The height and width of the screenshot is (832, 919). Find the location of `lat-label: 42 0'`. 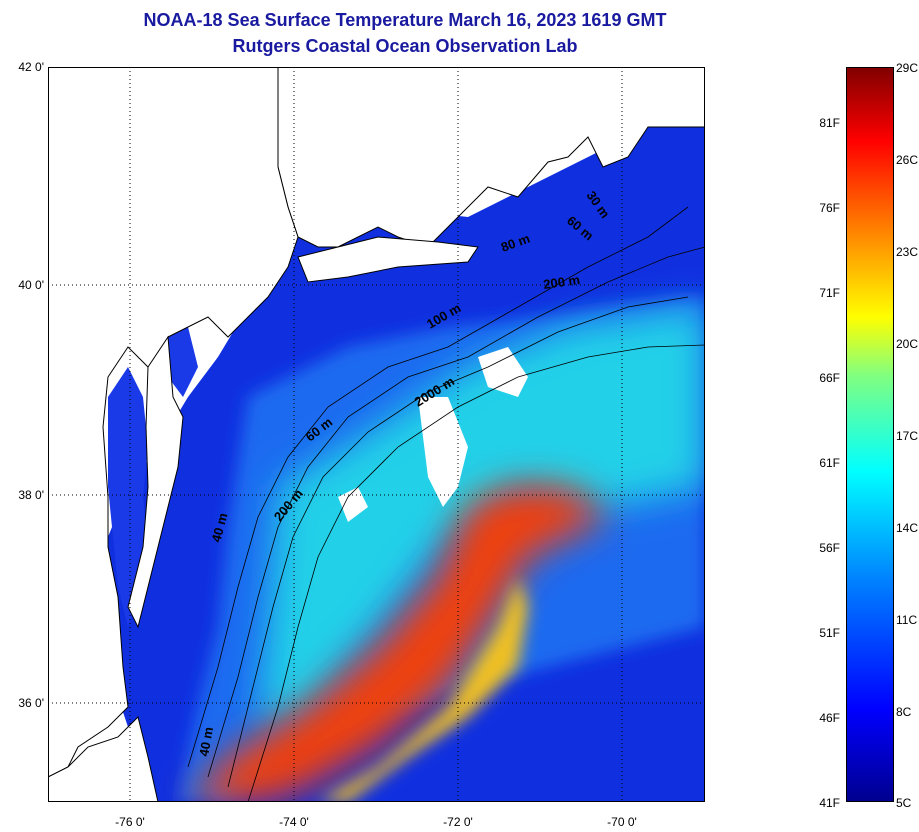

lat-label: 42 0' is located at coordinates (31, 67).